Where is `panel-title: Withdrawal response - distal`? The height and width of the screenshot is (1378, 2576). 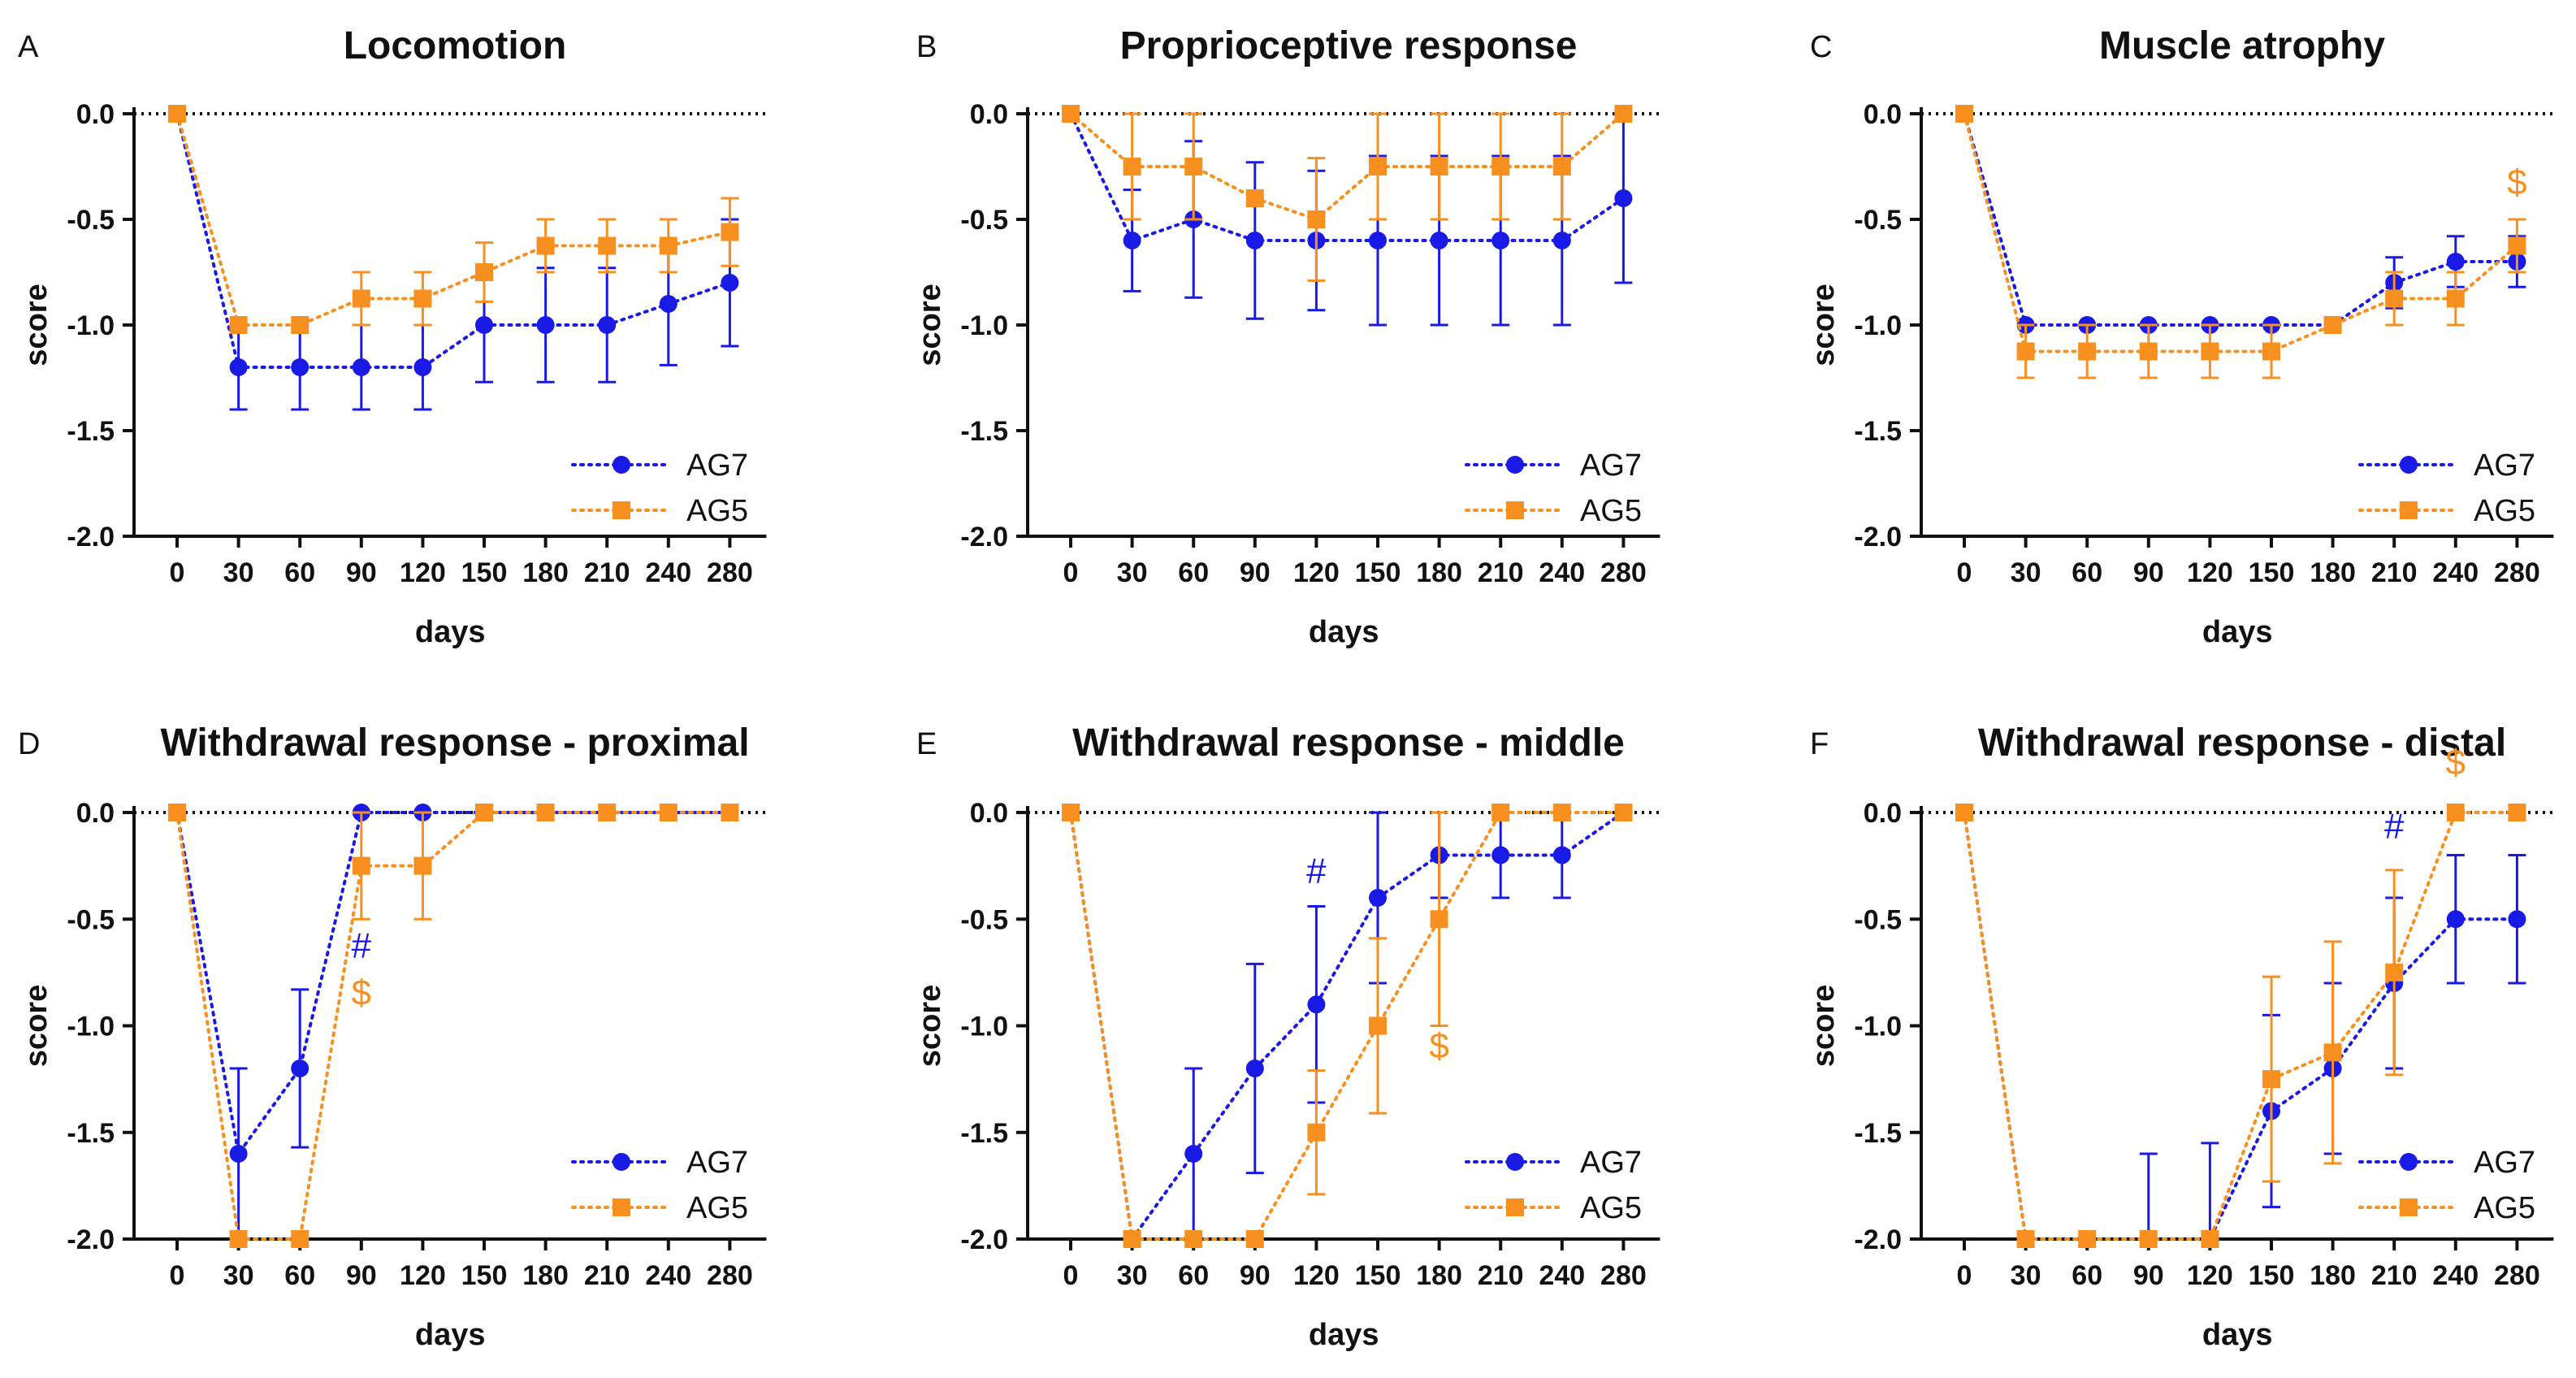
panel-title: Withdrawal response - distal is located at coordinates (2242, 743).